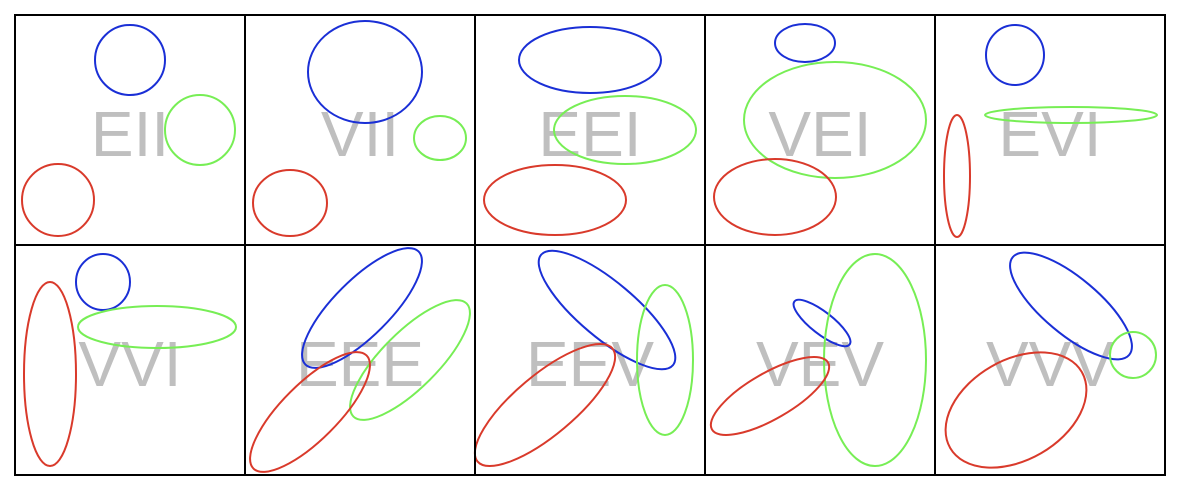 Image resolution: width=1182 pixels, height=490 pixels. Describe the element at coordinates (590, 364) in the screenshot. I see `panel-label: EEV` at that location.